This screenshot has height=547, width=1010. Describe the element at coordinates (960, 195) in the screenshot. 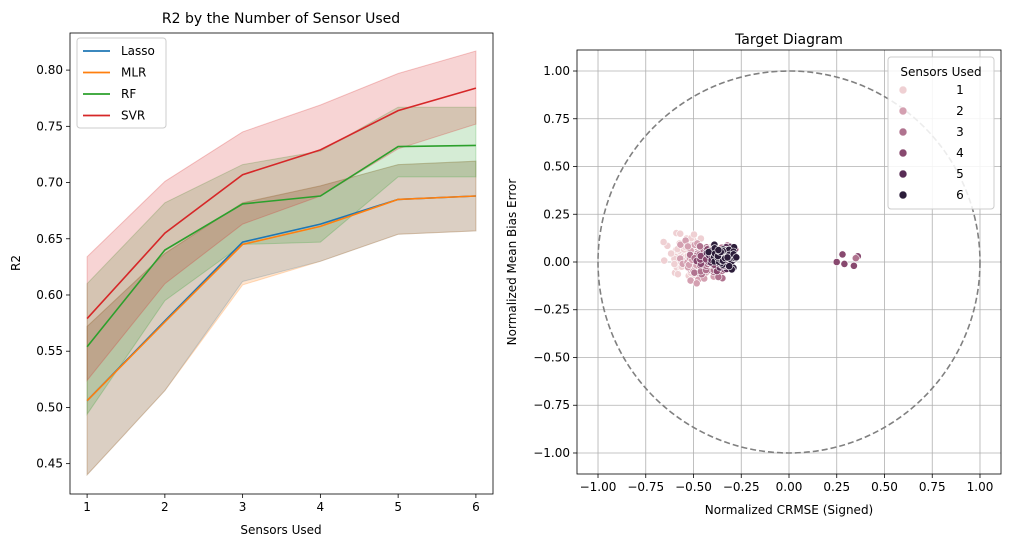

I see `legend-label-level-6: 6` at that location.